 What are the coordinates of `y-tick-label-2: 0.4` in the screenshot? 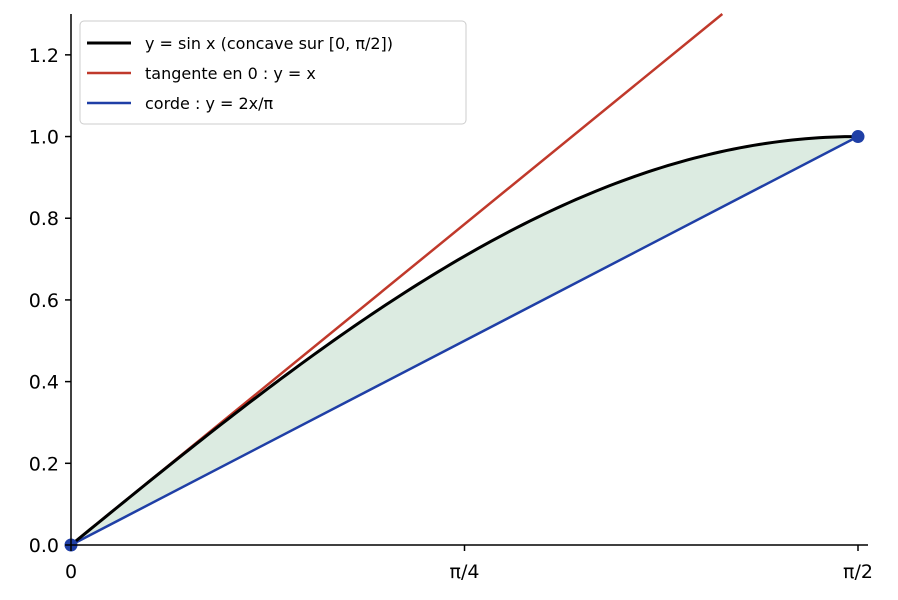 It's located at (44, 383).